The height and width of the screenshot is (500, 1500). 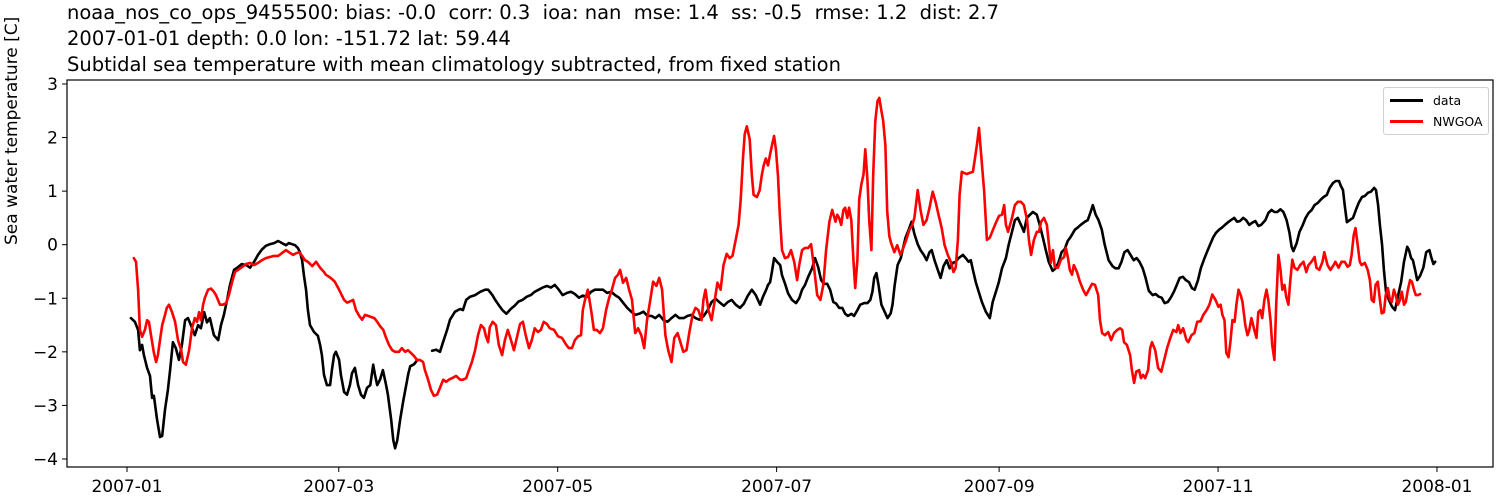 I want to click on y-tick-label: 2, so click(x=52, y=139).